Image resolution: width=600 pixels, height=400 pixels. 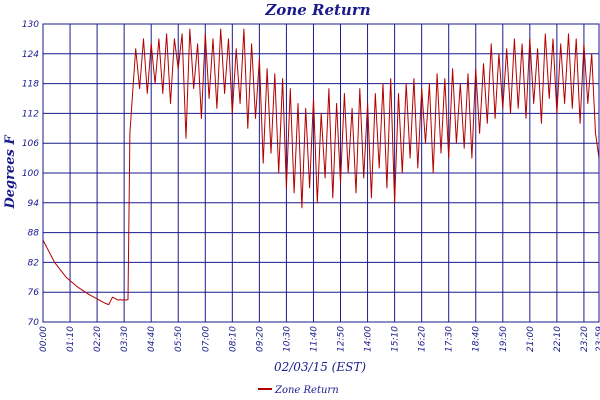 What do you see at coordinates (71, 339) in the screenshot?
I see `x-tick-label: 01:10` at bounding box center [71, 339].